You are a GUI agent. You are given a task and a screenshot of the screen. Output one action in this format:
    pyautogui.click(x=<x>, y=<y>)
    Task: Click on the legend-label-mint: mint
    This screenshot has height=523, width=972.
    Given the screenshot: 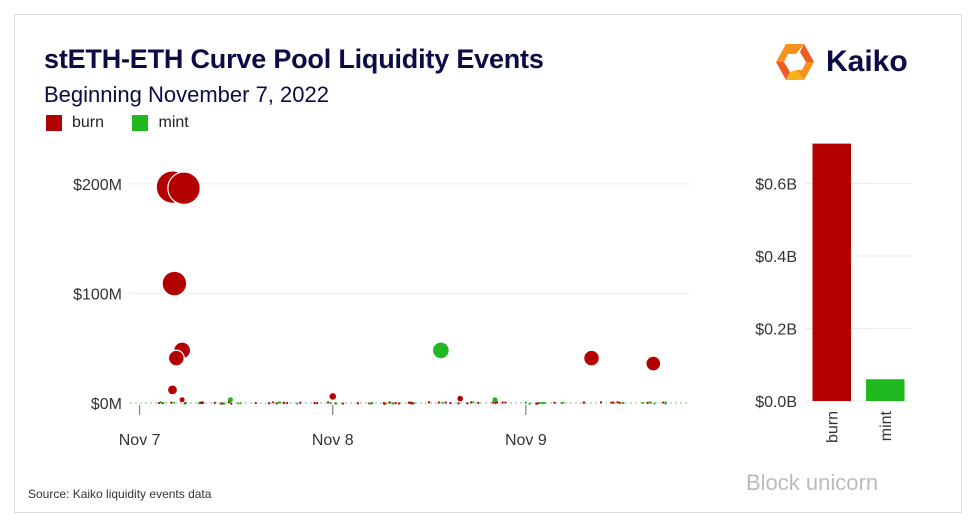 What is the action you would take?
    pyautogui.click(x=173, y=122)
    